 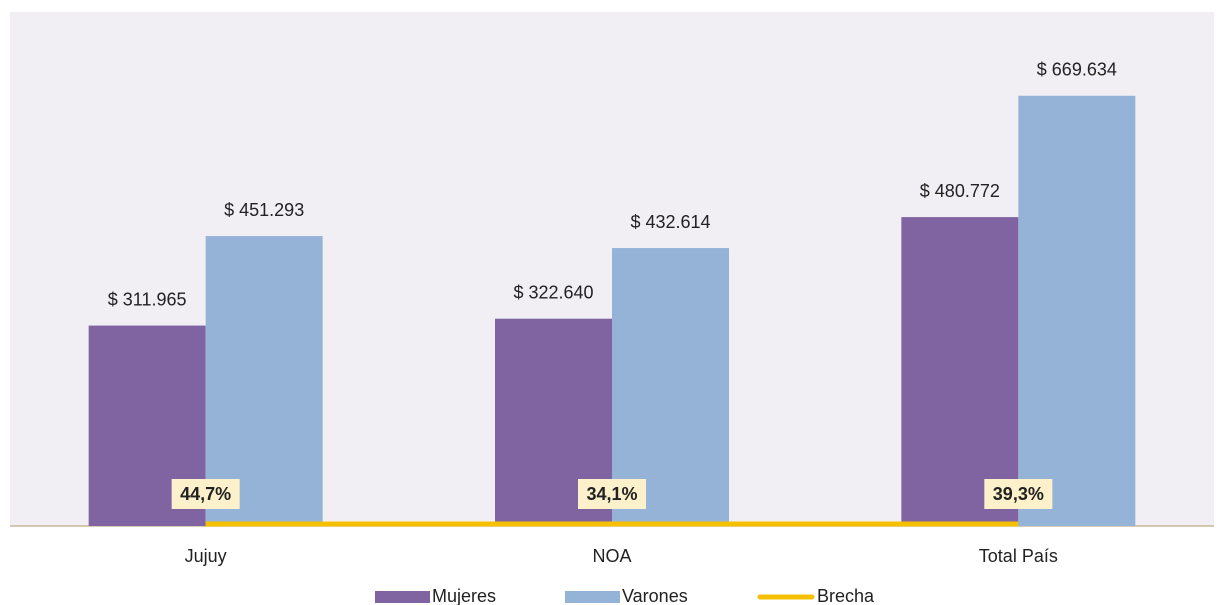 I want to click on data-label: $ 480.772, so click(x=960, y=191).